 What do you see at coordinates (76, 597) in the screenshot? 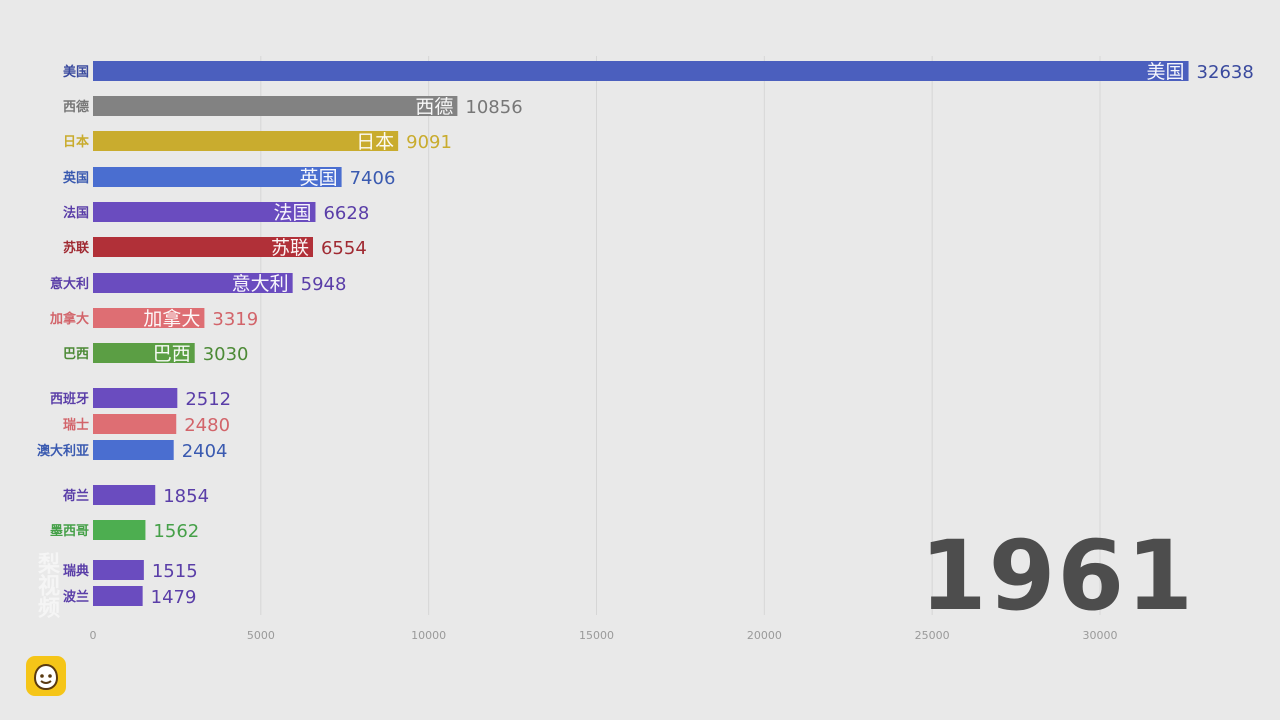
I see `category-label: 波兰` at bounding box center [76, 597].